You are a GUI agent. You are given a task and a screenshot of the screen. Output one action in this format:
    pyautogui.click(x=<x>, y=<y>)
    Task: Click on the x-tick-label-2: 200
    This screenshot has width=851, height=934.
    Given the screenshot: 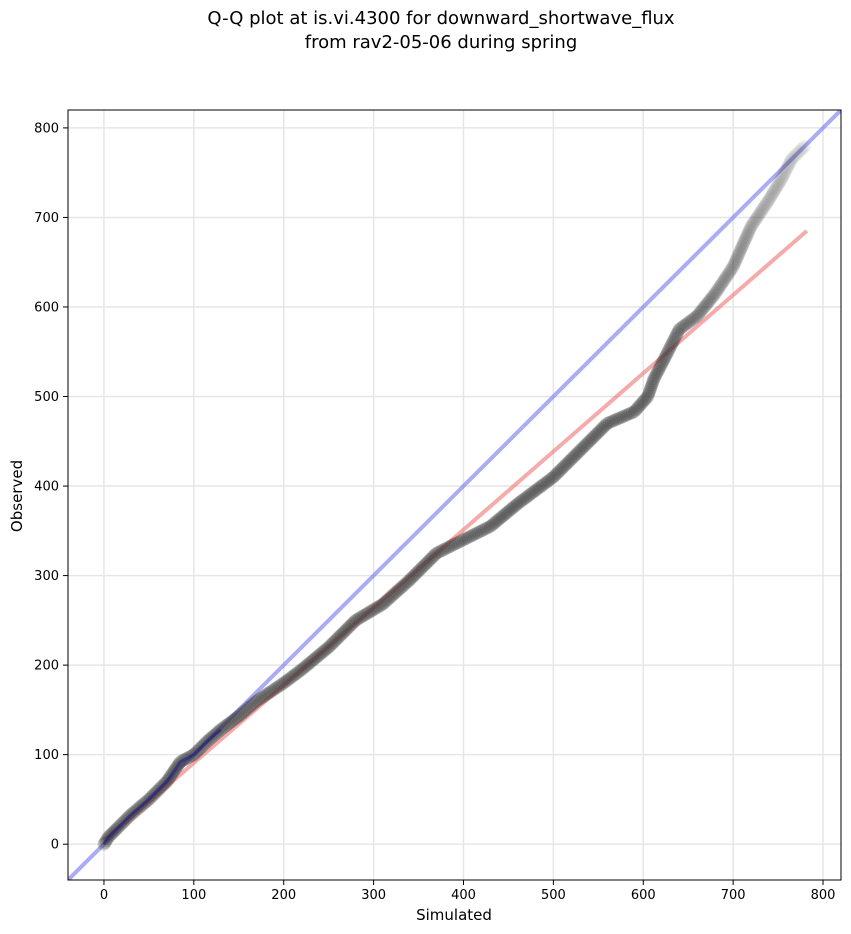 What is the action you would take?
    pyautogui.click(x=283, y=895)
    